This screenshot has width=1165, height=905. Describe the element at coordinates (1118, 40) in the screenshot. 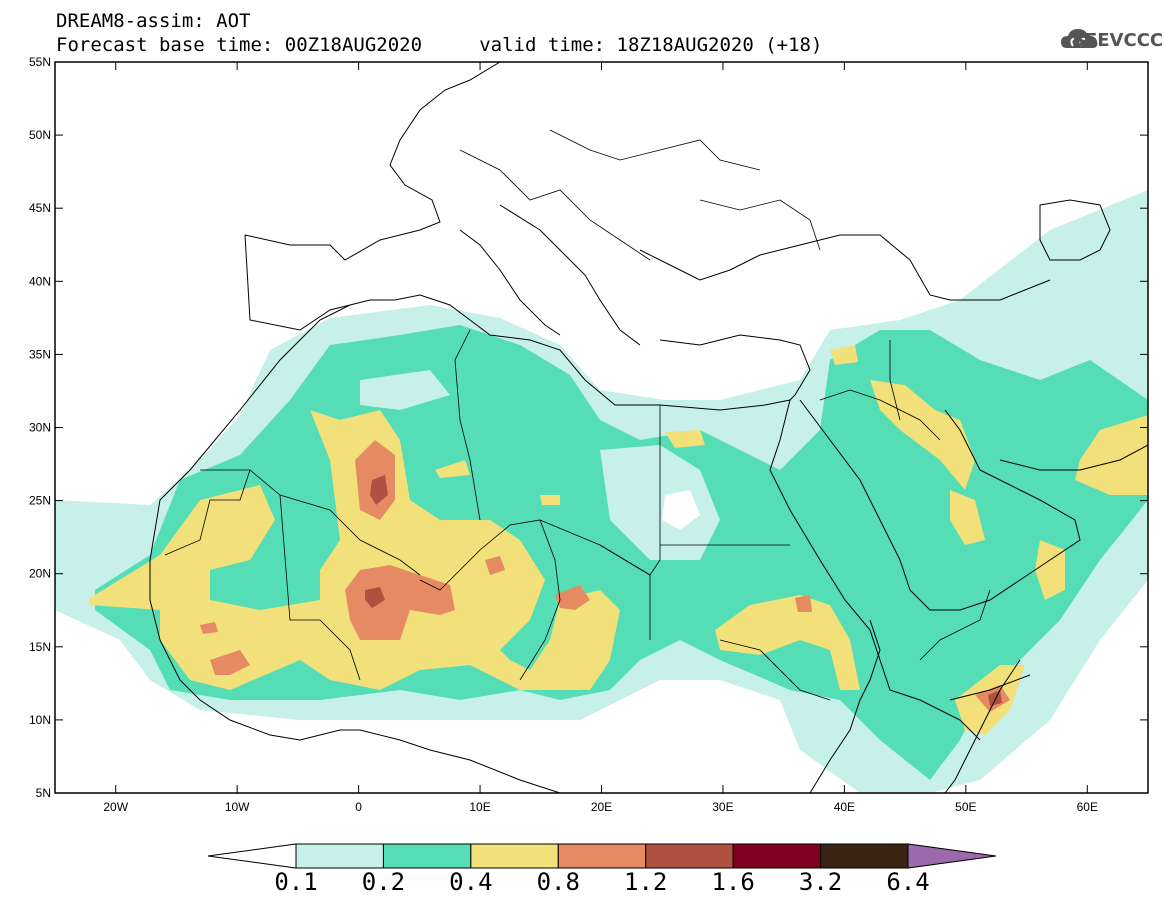

I see `logo-text: SEEVCCC` at that location.